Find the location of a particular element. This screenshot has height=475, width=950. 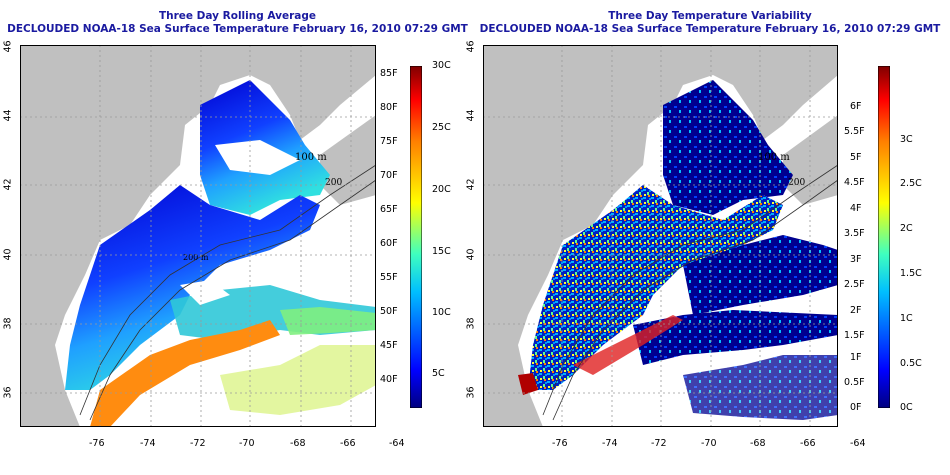

right-cb-f-4.5: 4.5F is located at coordinates (854, 182).